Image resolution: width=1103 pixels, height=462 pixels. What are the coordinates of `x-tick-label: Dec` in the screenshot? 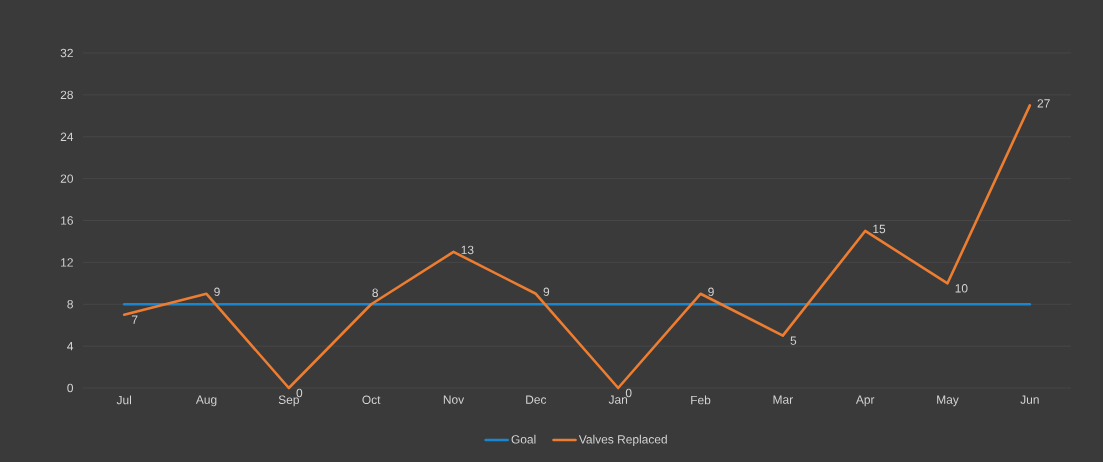 It's located at (536, 399).